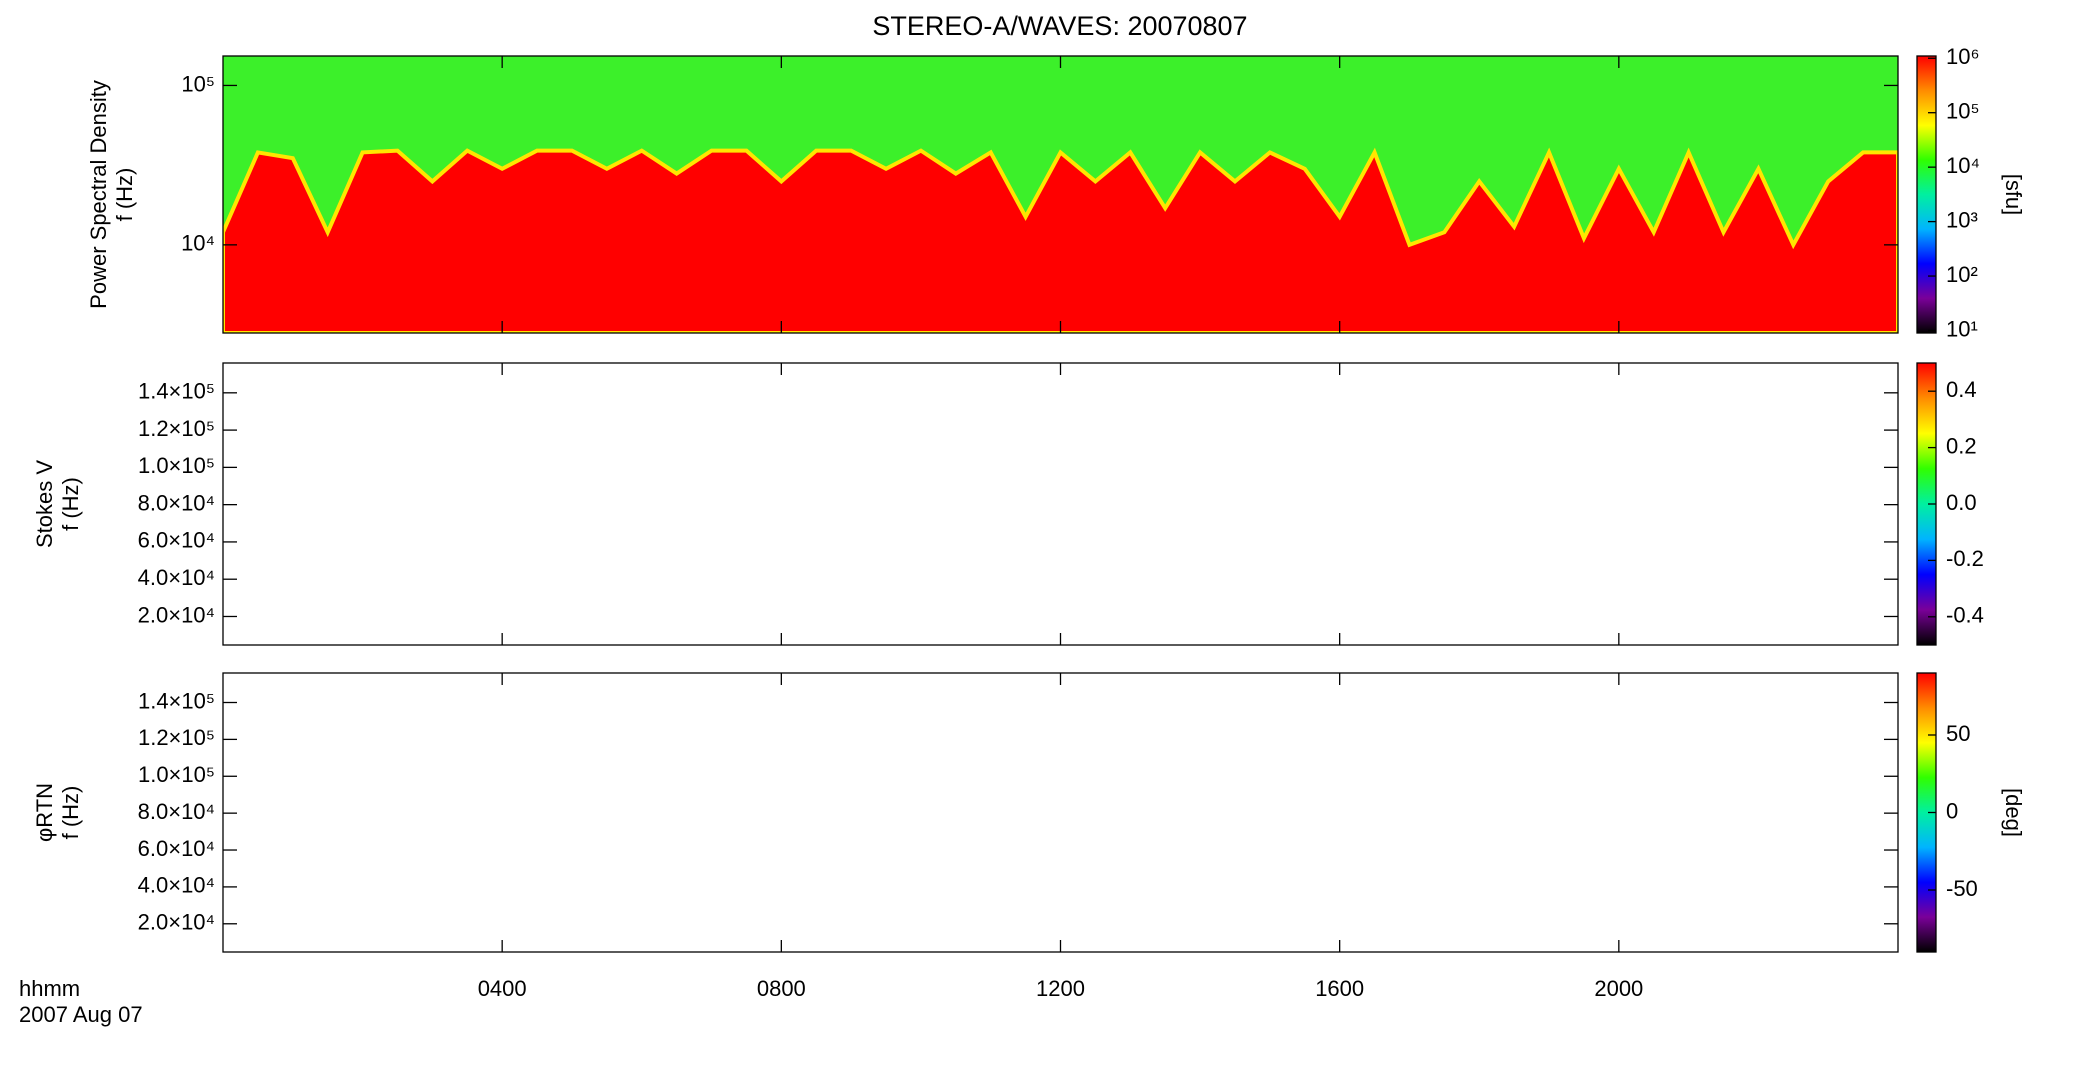  I want to click on colorbar-tick-label: 0.0, so click(1961, 502).